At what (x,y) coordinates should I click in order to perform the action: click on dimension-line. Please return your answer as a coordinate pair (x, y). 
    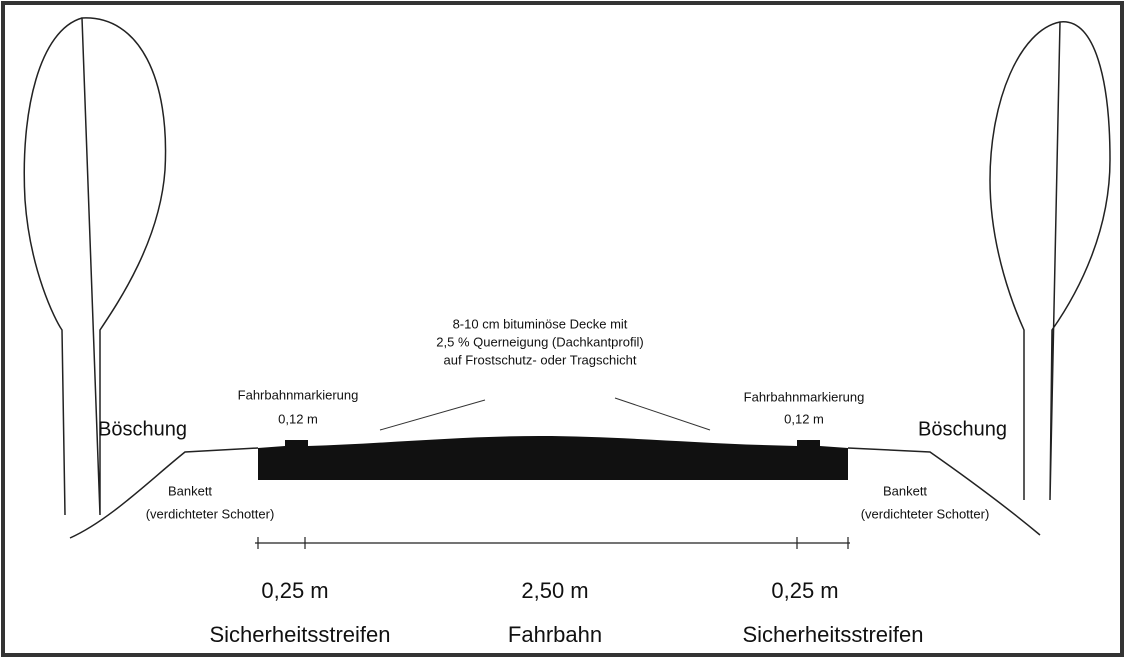
    Looking at the image, I should click on (552, 543).